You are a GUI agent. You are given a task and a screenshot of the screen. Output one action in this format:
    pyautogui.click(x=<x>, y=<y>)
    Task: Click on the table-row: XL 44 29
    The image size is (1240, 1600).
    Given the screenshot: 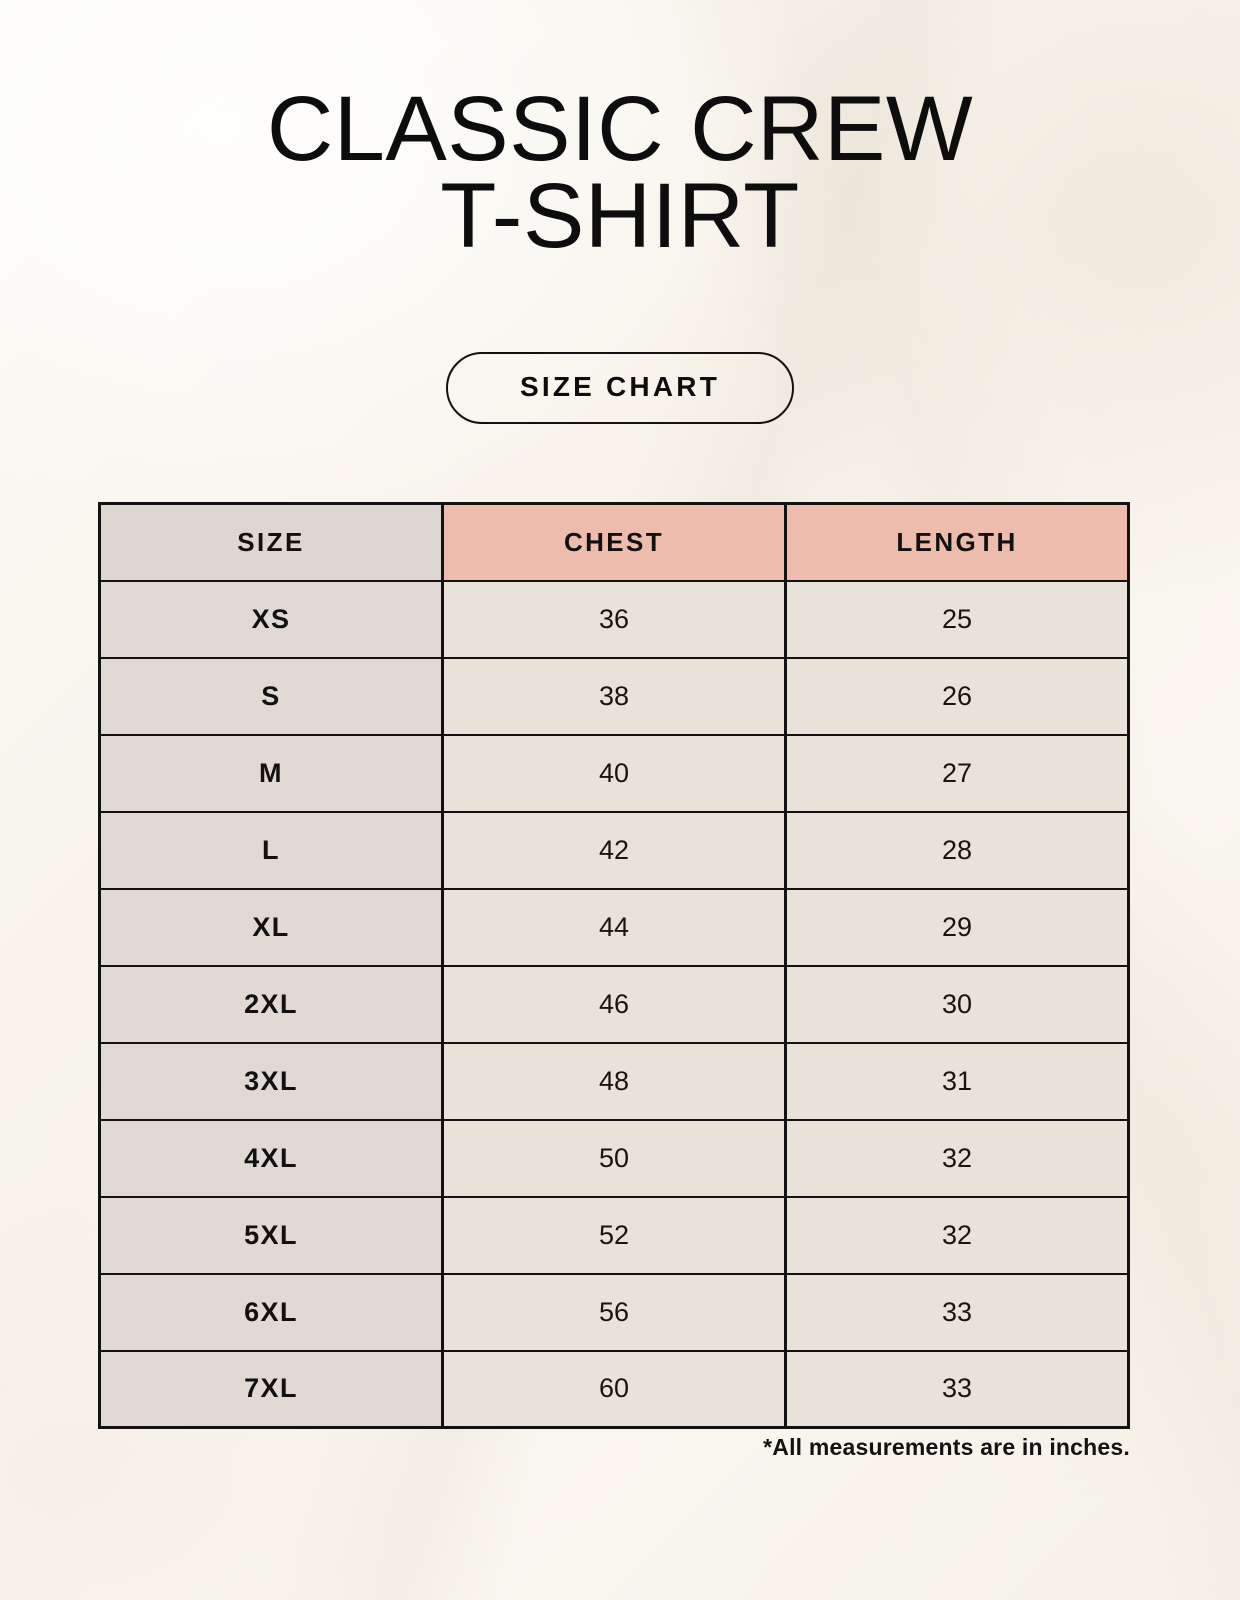 What is the action you would take?
    pyautogui.click(x=614, y=927)
    